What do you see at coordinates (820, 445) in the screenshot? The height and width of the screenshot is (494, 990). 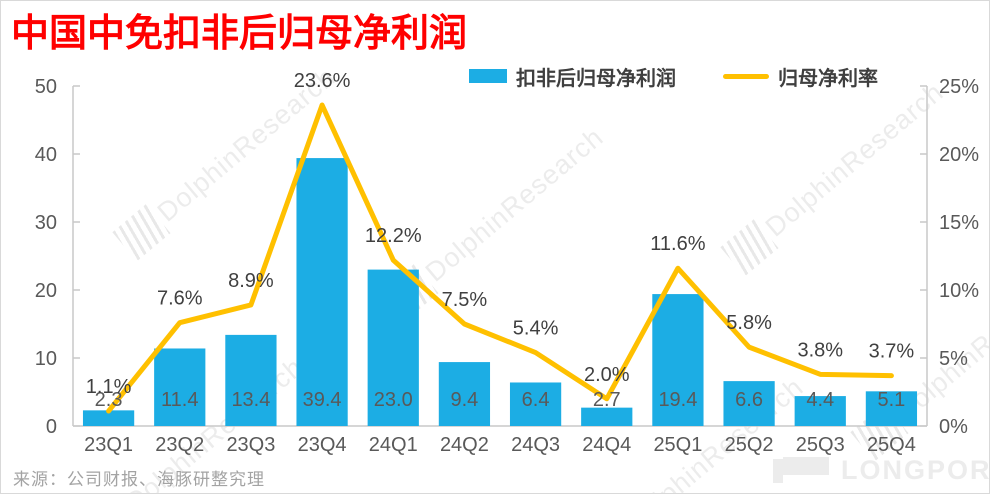 I see `x-axis-category-label: 25Q3` at bounding box center [820, 445].